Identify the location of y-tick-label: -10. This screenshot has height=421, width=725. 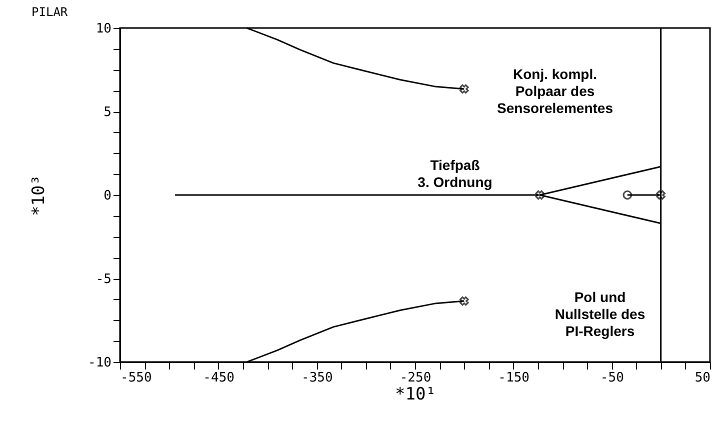
(100, 363).